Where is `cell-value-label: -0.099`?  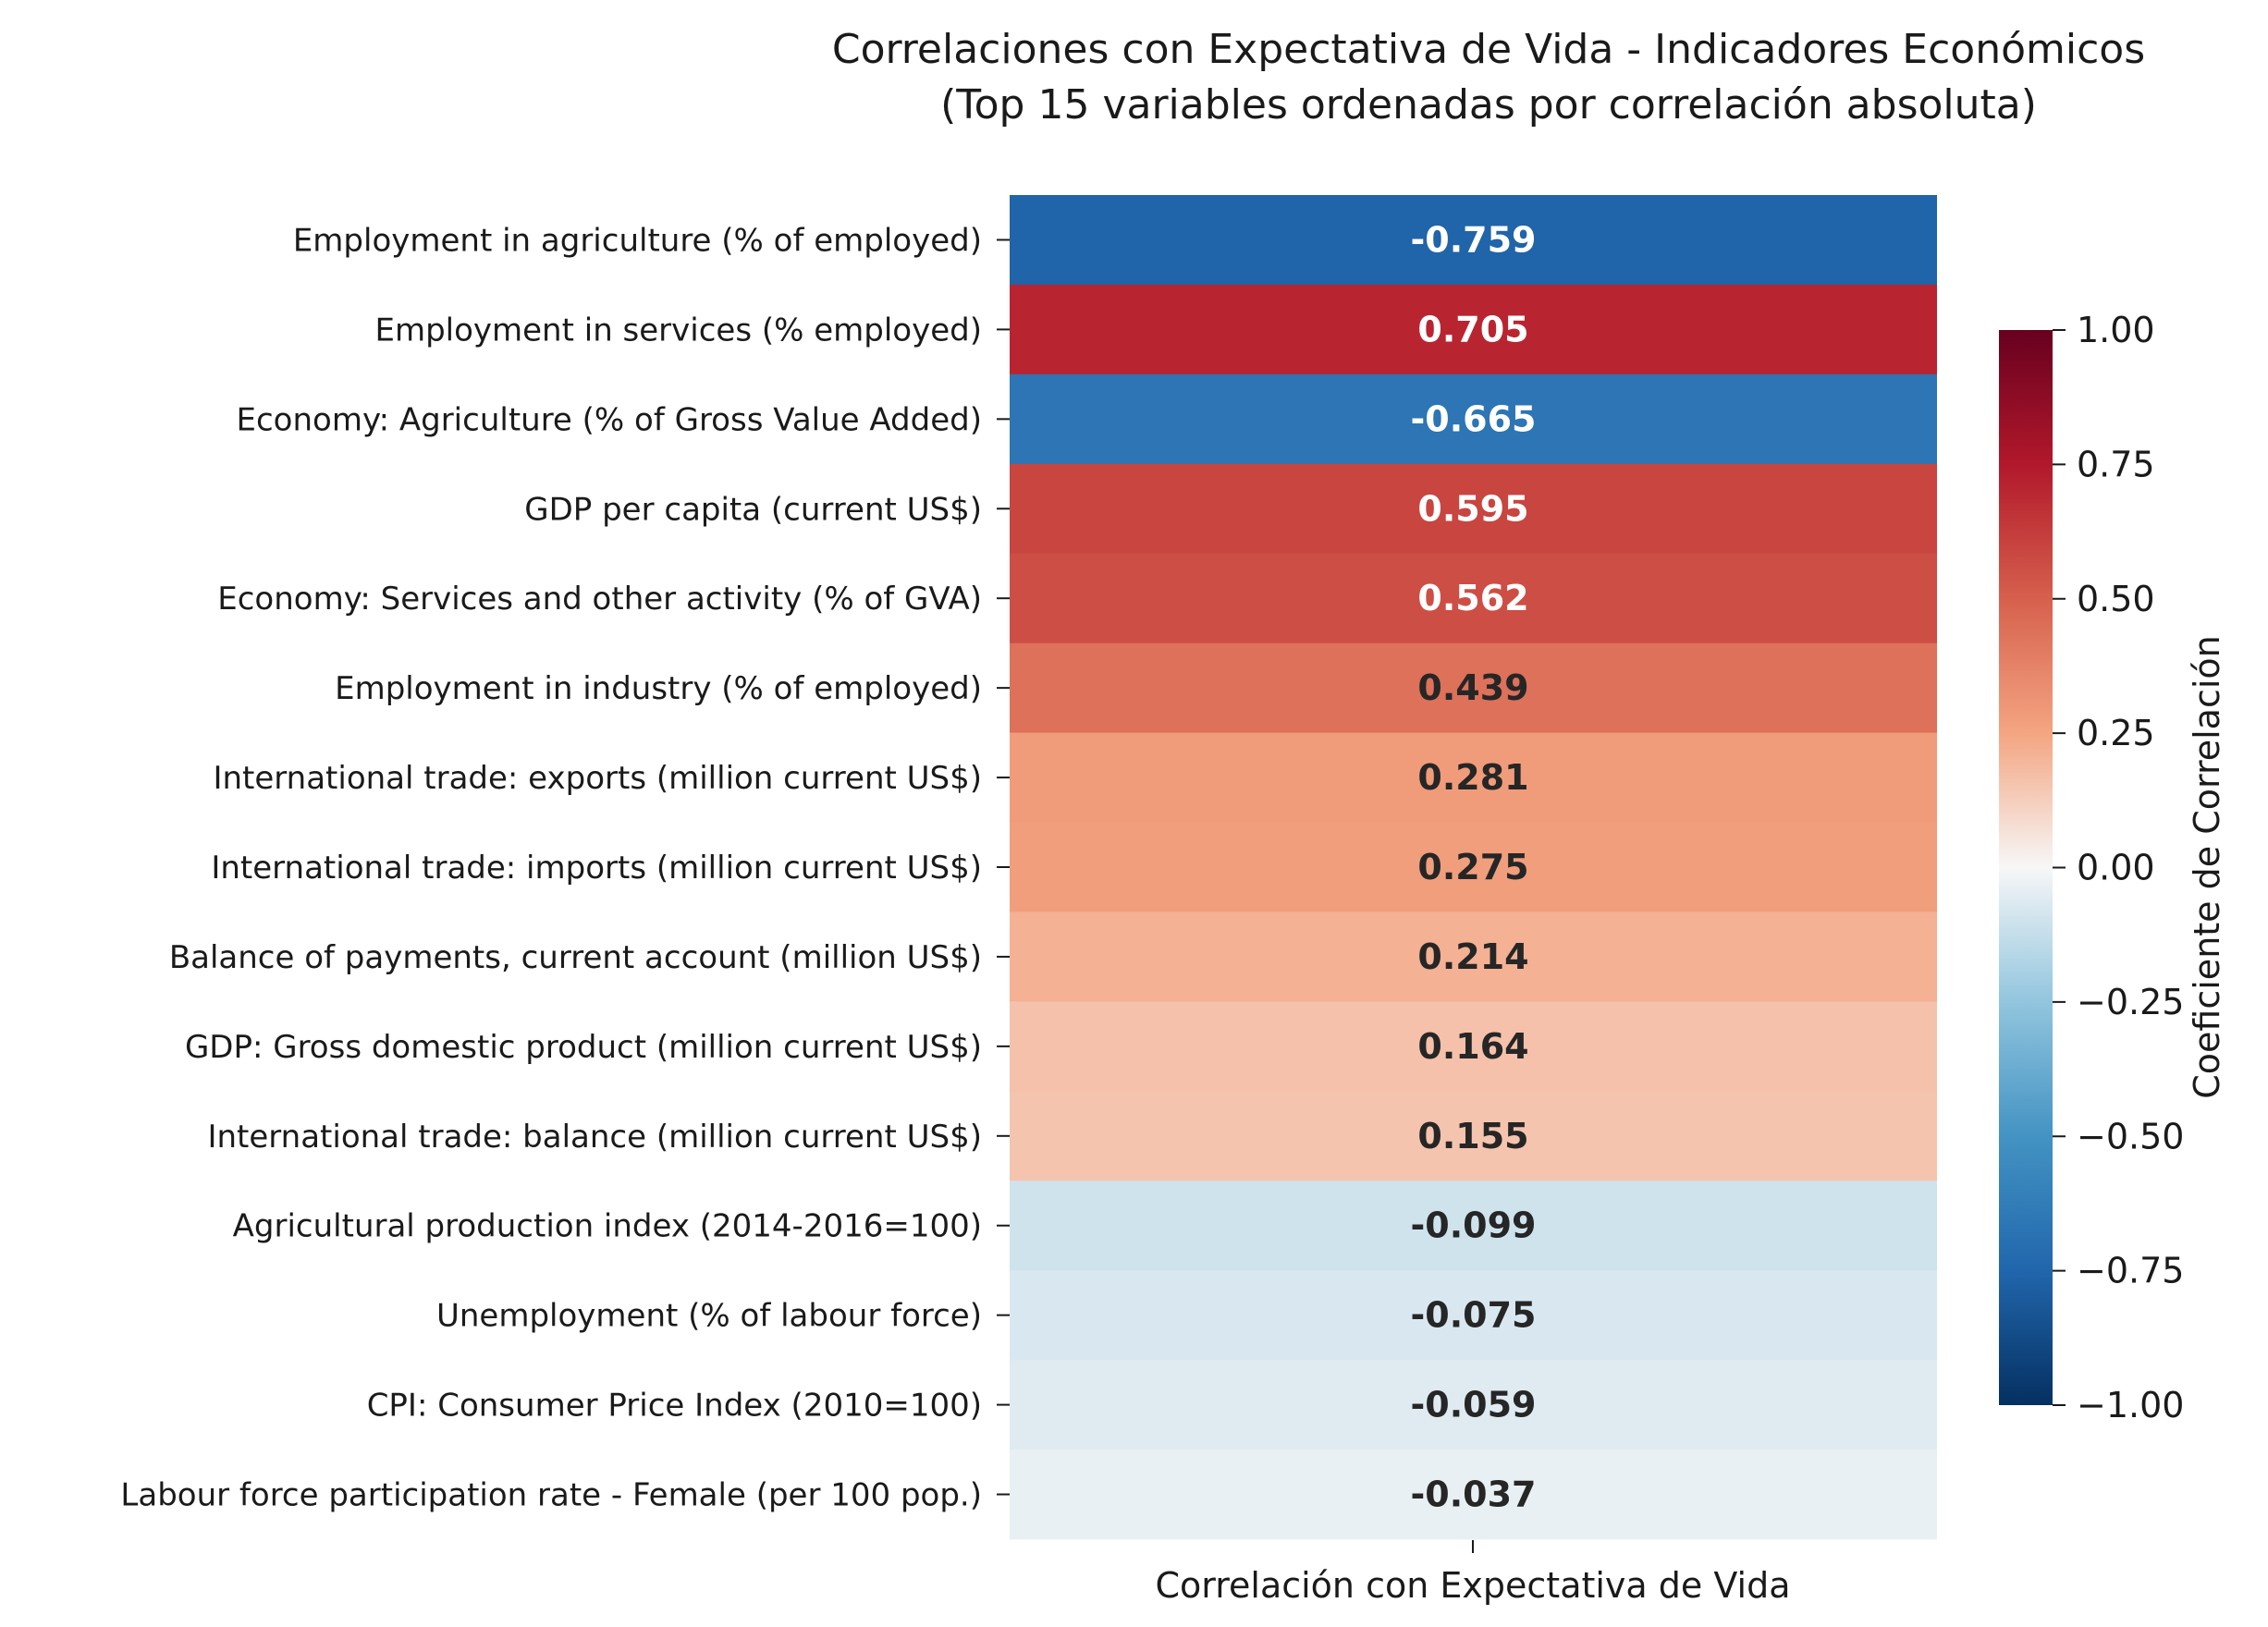
cell-value-label: -0.099 is located at coordinates (1474, 1225).